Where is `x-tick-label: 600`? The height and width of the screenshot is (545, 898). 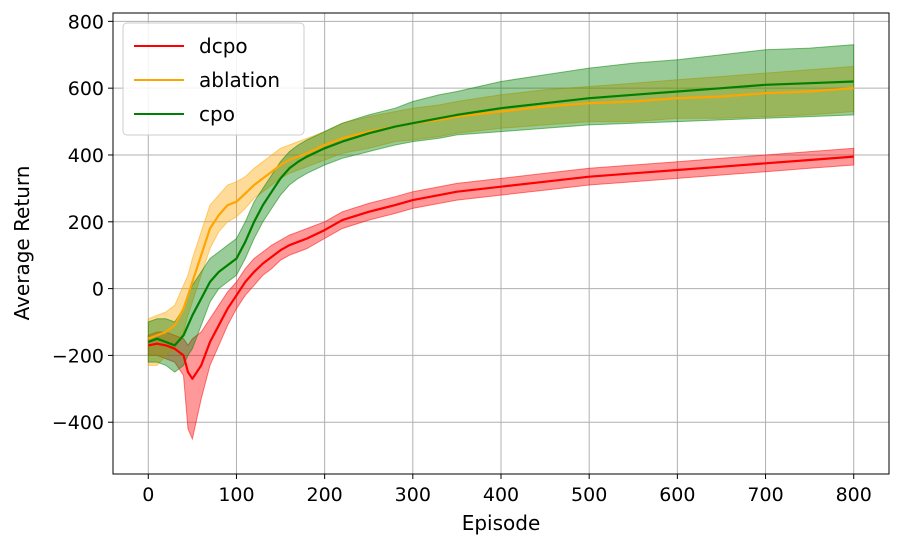
x-tick-label: 600 is located at coordinates (677, 495).